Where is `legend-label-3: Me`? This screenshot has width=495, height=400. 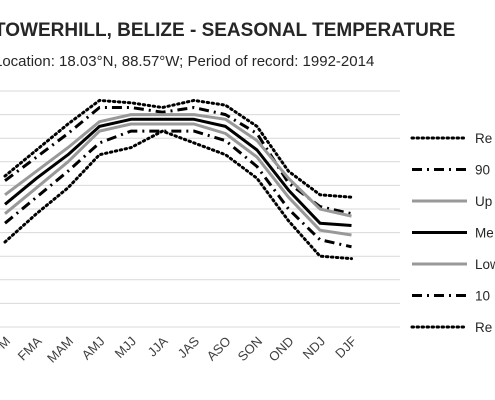 legend-label-3: Me is located at coordinates (484, 233).